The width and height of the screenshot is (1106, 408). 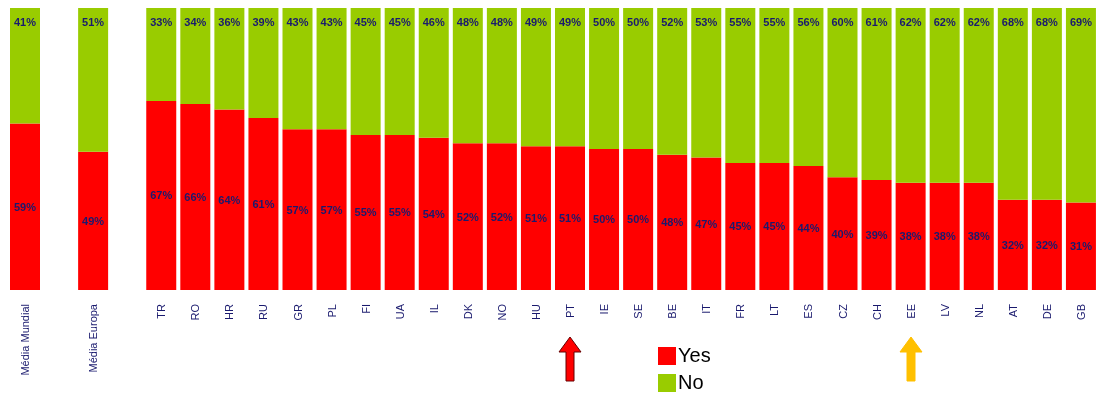 I want to click on data-label: 66%, so click(x=195, y=196).